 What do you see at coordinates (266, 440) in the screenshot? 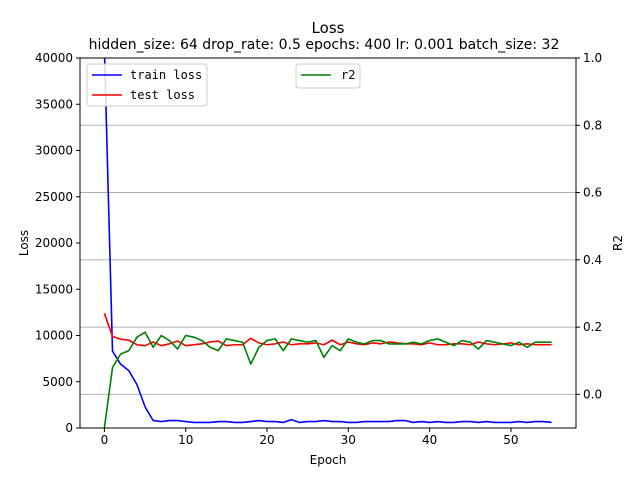
I see `x-tick-label-2: 20` at bounding box center [266, 440].